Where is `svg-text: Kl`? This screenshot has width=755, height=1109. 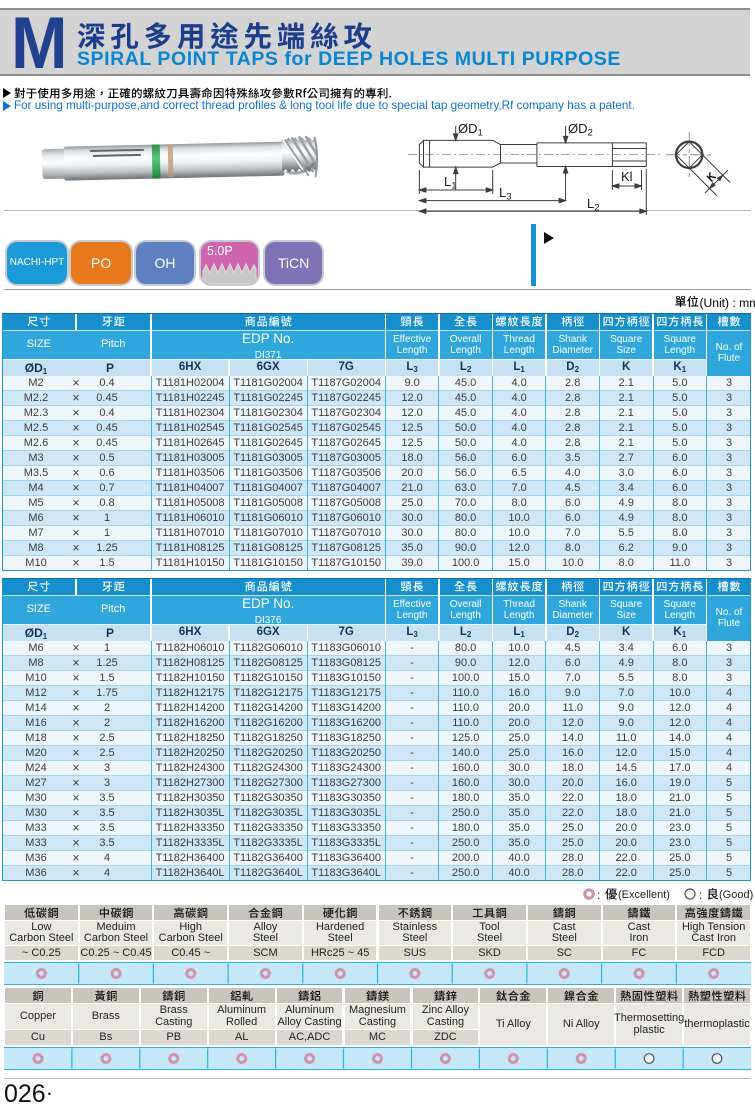
svg-text: Kl is located at coordinates (627, 176).